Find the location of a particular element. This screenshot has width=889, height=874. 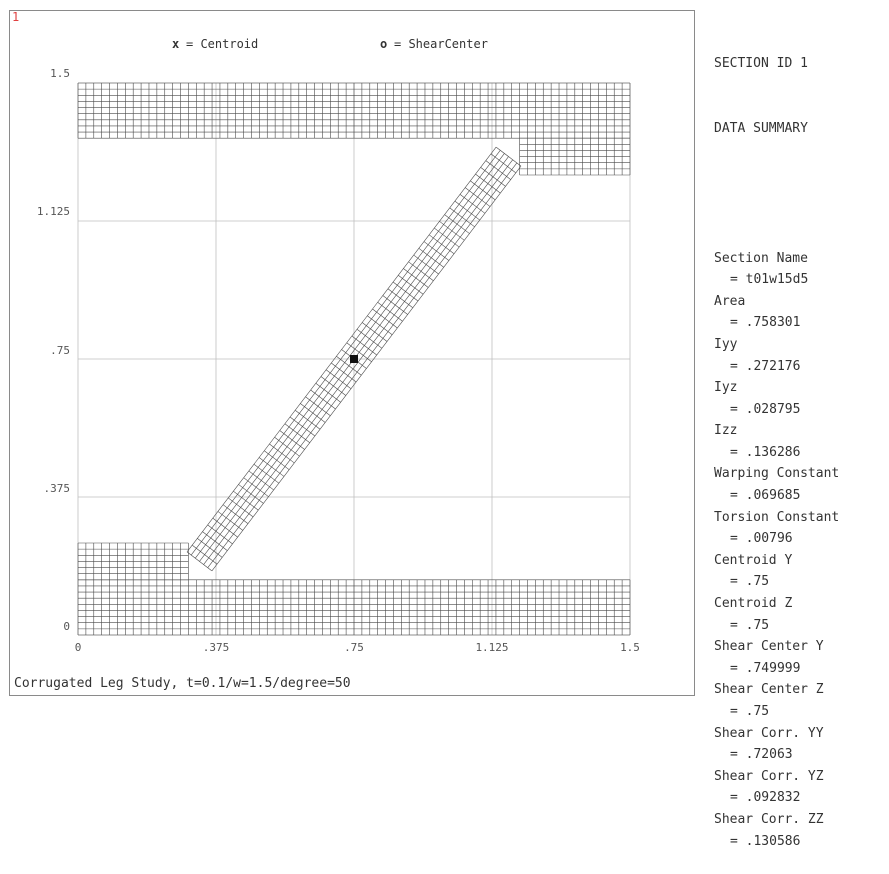

x-tick-label: 0 is located at coordinates (78, 647).